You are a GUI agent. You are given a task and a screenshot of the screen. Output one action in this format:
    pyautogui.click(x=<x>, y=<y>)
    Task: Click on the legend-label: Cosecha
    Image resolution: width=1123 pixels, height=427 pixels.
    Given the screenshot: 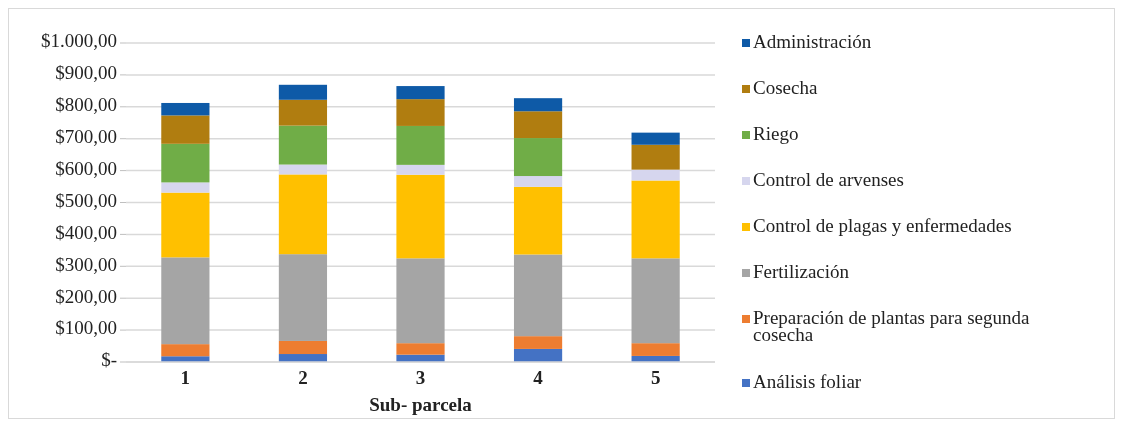 What is the action you would take?
    pyautogui.click(x=785, y=88)
    